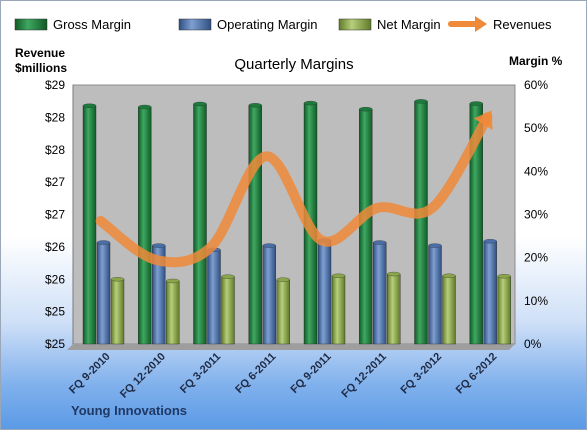  Describe the element at coordinates (255, 373) in the screenshot. I see `x-tick-label: FQ 6-2011` at that location.